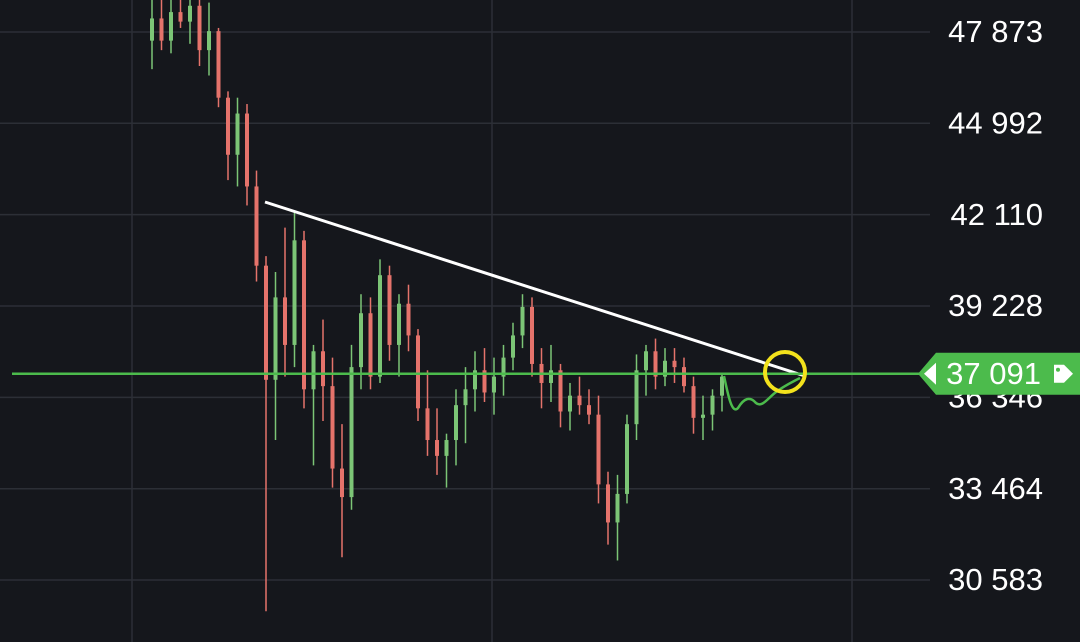 The width and height of the screenshot is (1080, 642). I want to click on trend-line, so click(535, 289).